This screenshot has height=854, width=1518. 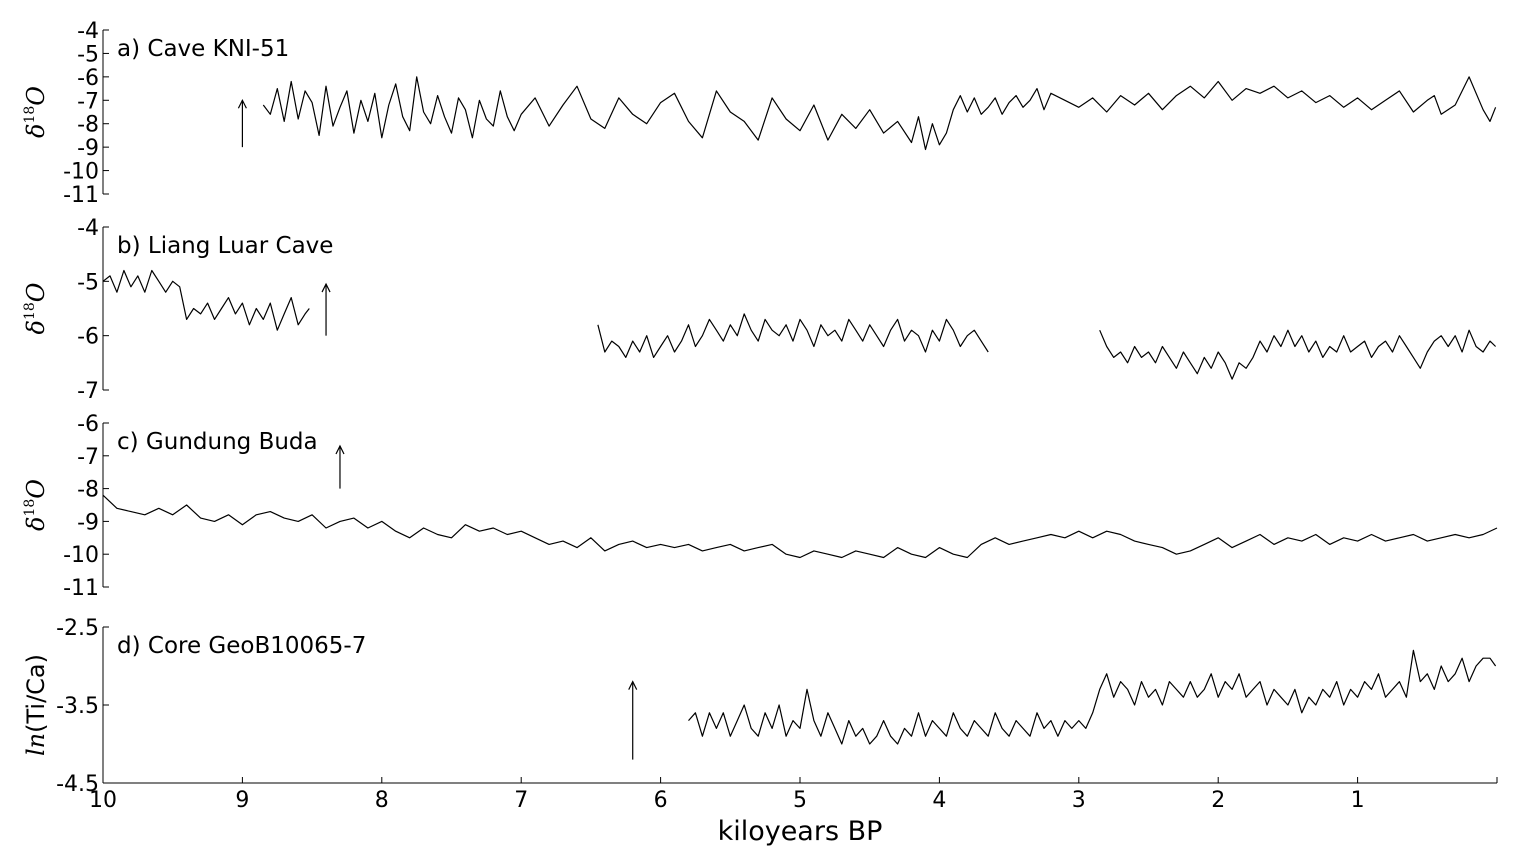 I want to click on panel-title: a) Cave KNI-51, so click(x=203, y=49).